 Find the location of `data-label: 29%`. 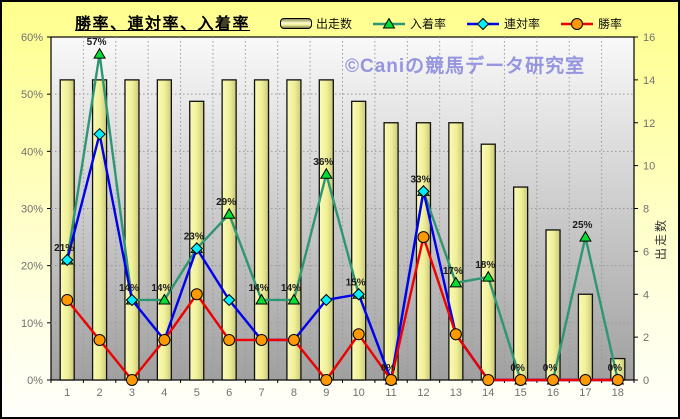

data-label: 29% is located at coordinates (226, 202).